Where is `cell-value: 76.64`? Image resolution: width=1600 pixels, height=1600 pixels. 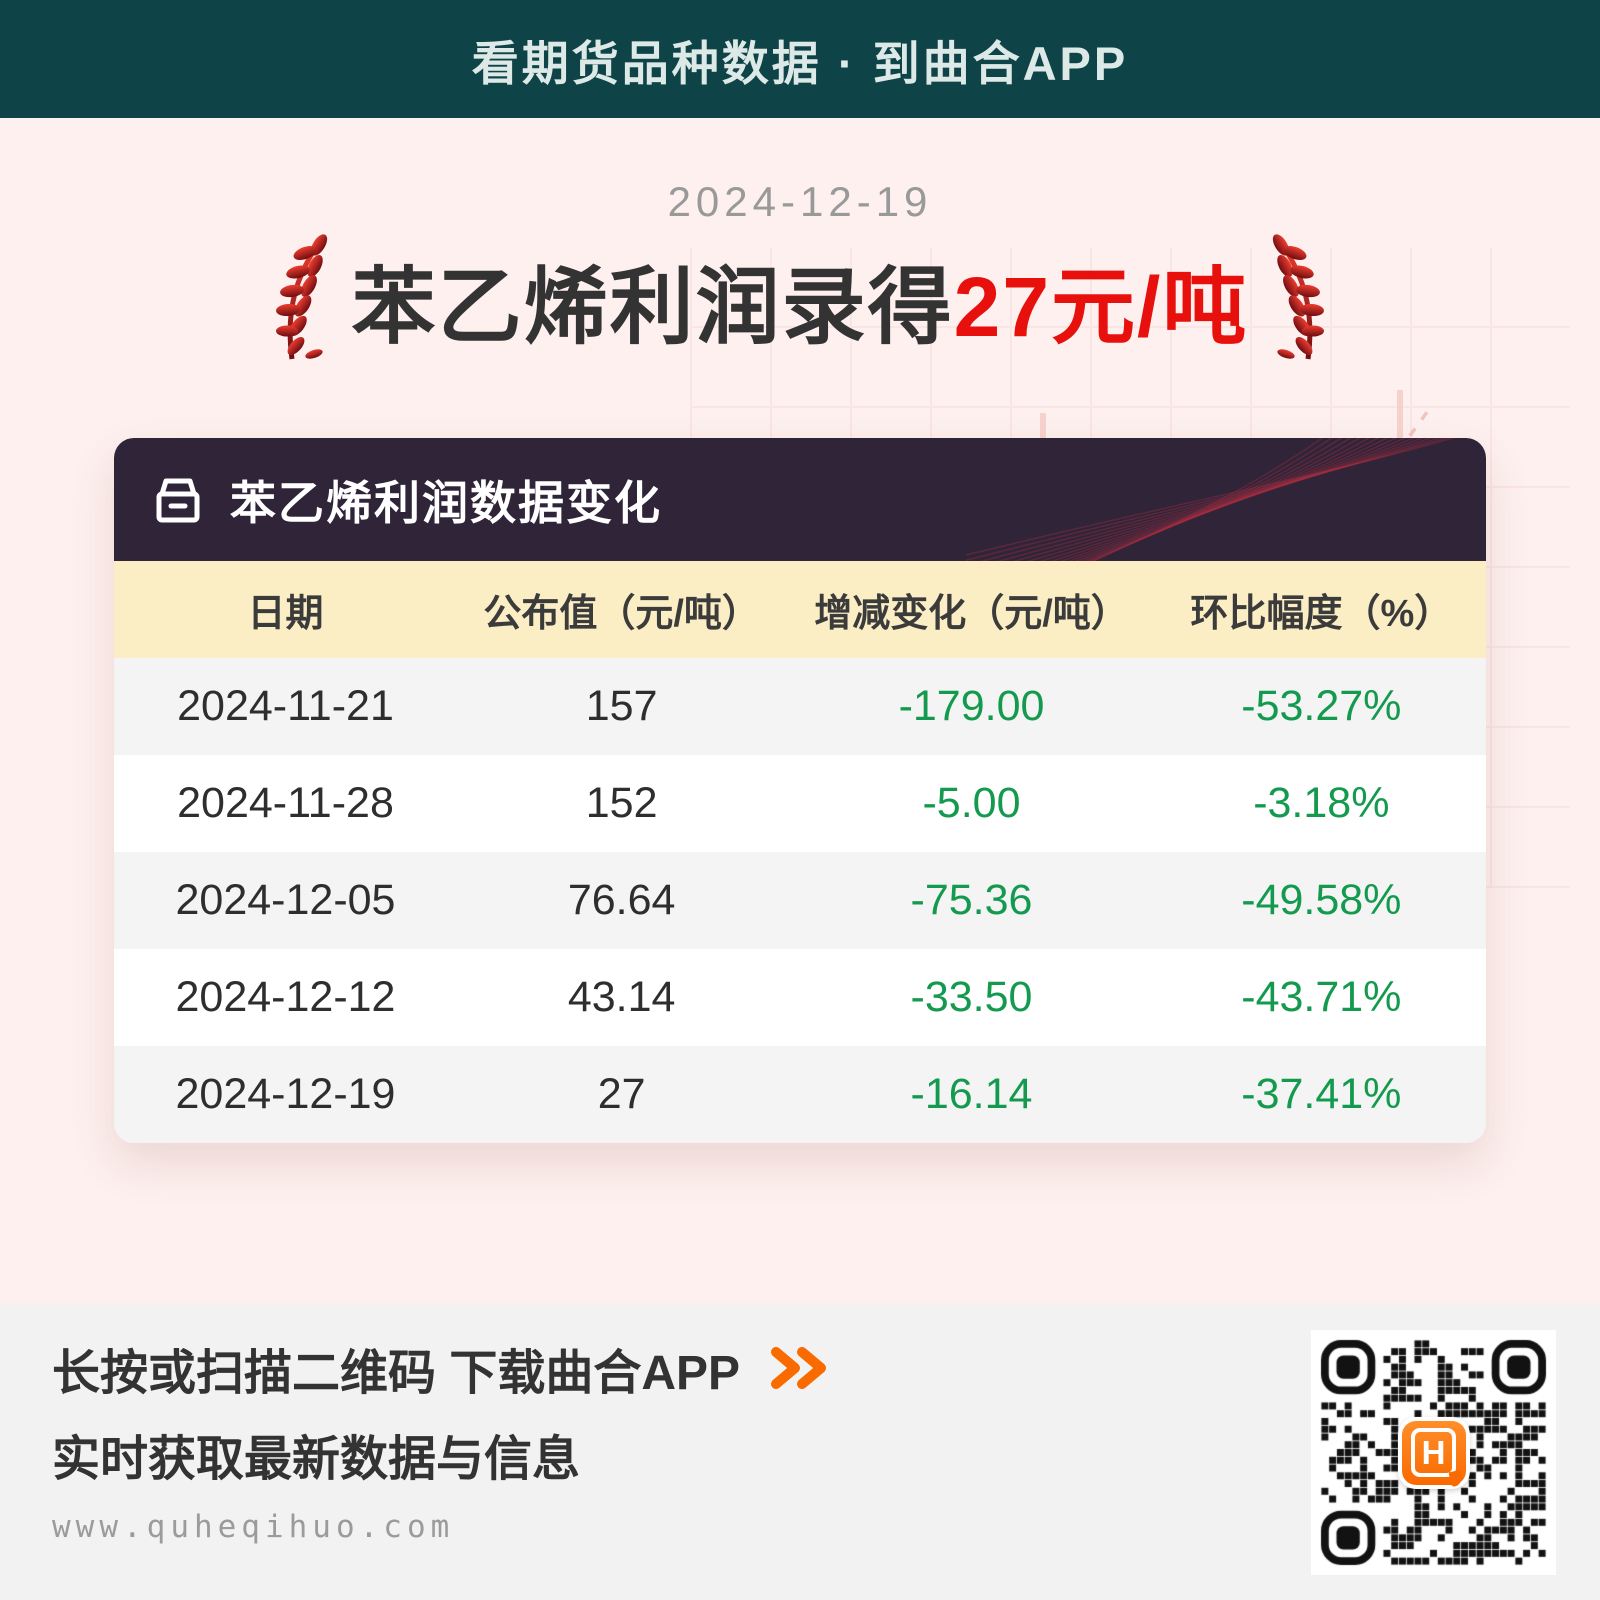
cell-value: 76.64 is located at coordinates (621, 900).